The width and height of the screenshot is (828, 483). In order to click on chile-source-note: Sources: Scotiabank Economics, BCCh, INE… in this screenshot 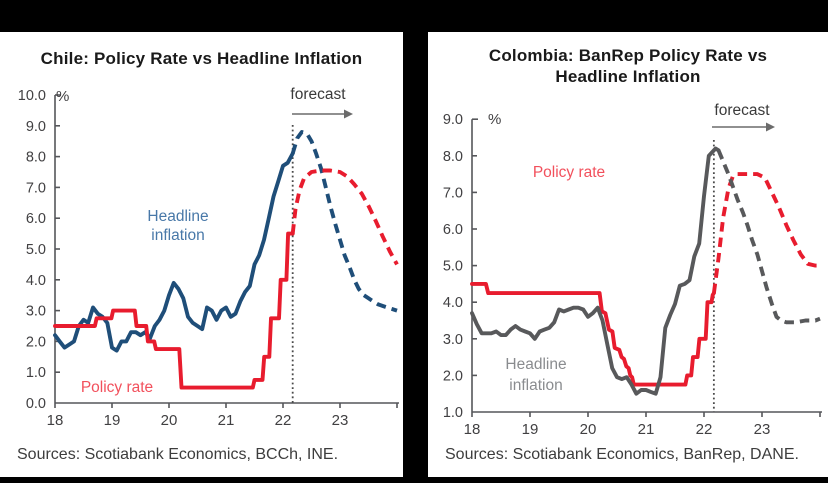, I will do `click(178, 454)`.